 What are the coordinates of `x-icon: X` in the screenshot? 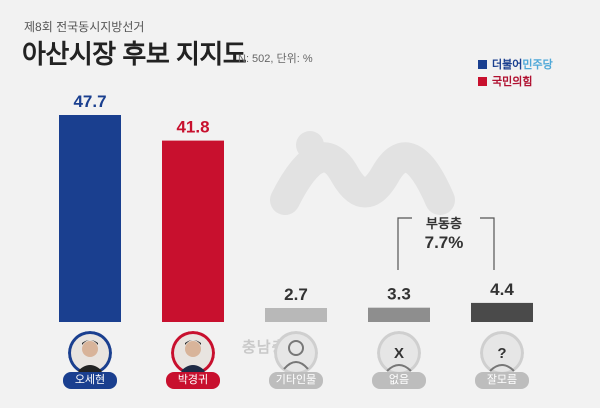 It's located at (399, 353).